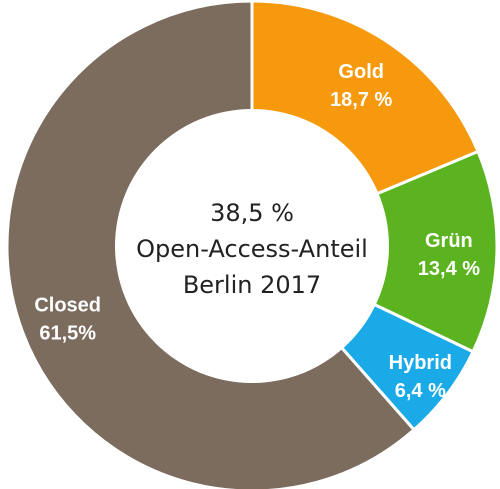 The image size is (500, 489). I want to click on center-title: Open-Access-Anteil, so click(252, 249).